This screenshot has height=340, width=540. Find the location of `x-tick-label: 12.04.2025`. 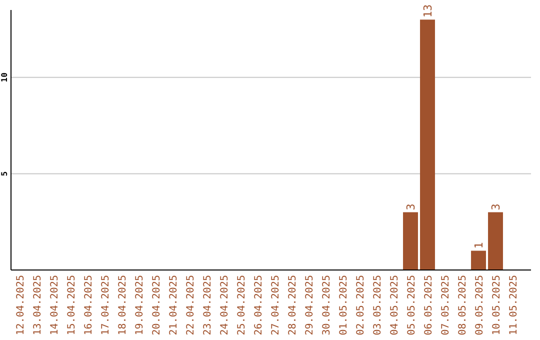

x-tick-label: 12.04.2025 is located at coordinates (21, 305).